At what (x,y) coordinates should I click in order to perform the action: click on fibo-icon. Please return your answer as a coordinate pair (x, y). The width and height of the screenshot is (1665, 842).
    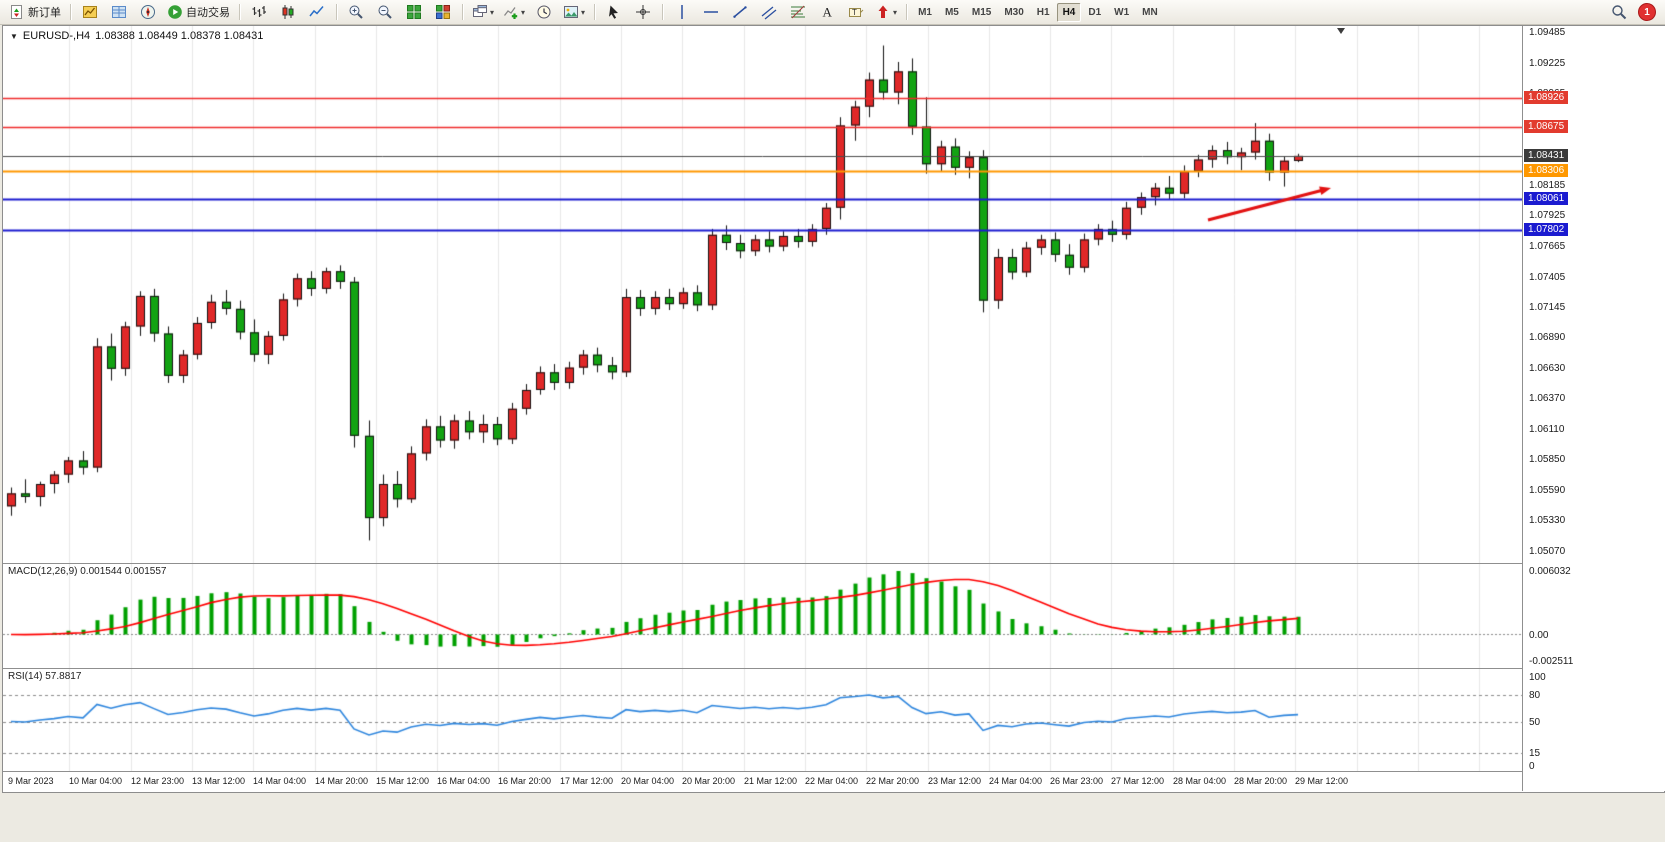
    Looking at the image, I should click on (798, 12).